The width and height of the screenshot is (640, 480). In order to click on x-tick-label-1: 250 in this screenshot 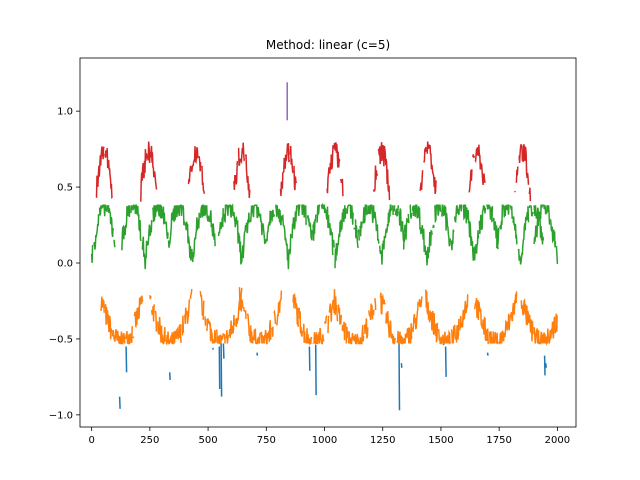, I will do `click(149, 440)`.